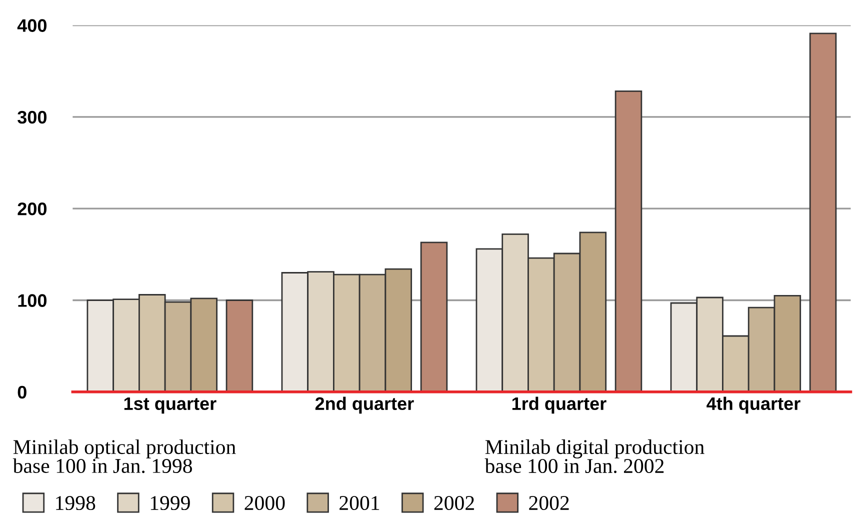 The image size is (855, 515). I want to click on legend-label: 2000, so click(264, 503).